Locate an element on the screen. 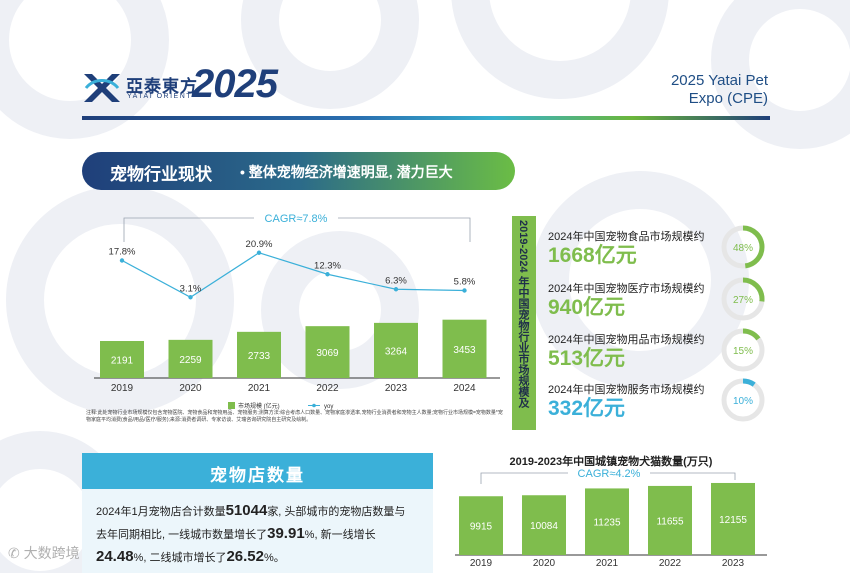  bar-2022 is located at coordinates (327, 352).